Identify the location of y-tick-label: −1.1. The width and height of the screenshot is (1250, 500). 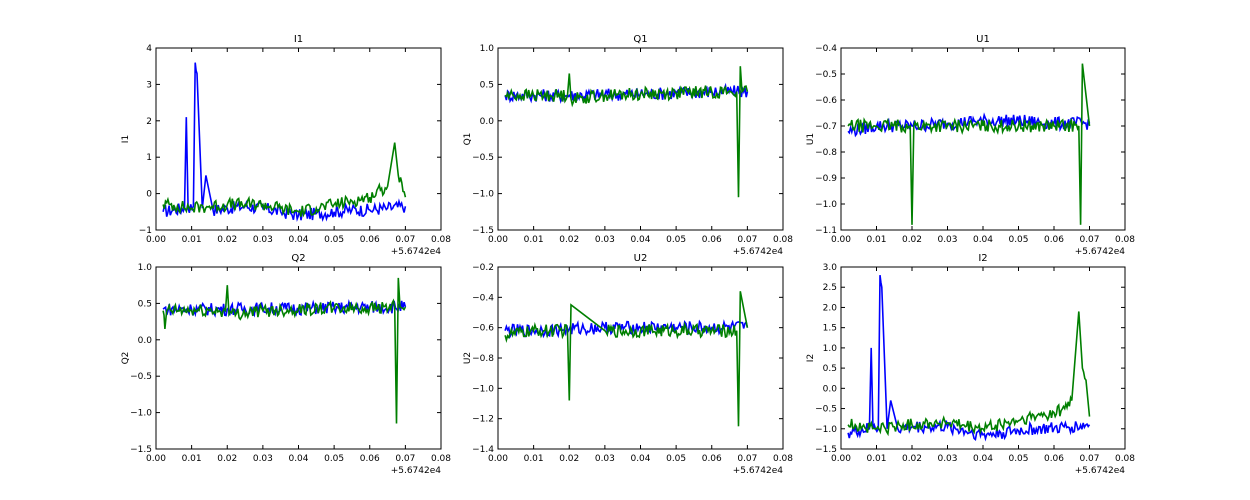
(826, 231).